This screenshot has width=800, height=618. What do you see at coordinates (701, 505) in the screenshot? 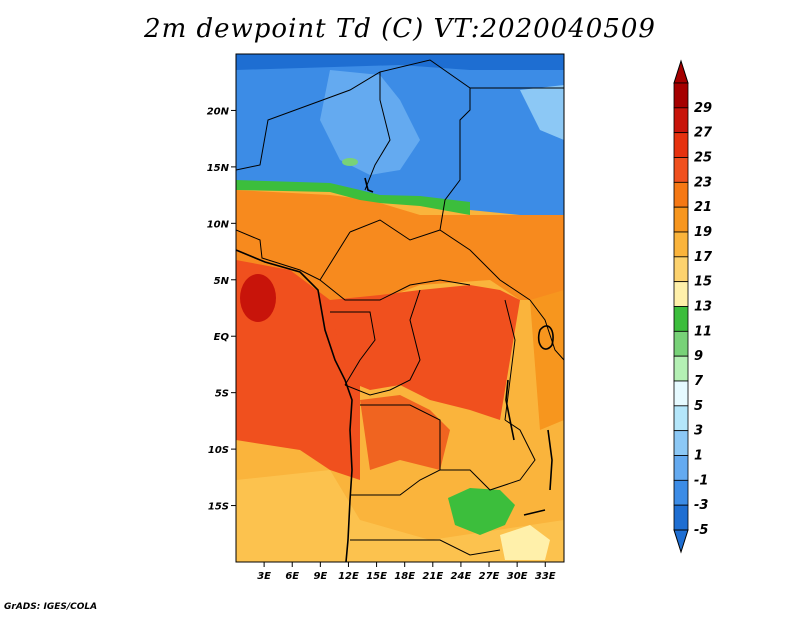
I see `colorbar-label: -3` at bounding box center [701, 505].